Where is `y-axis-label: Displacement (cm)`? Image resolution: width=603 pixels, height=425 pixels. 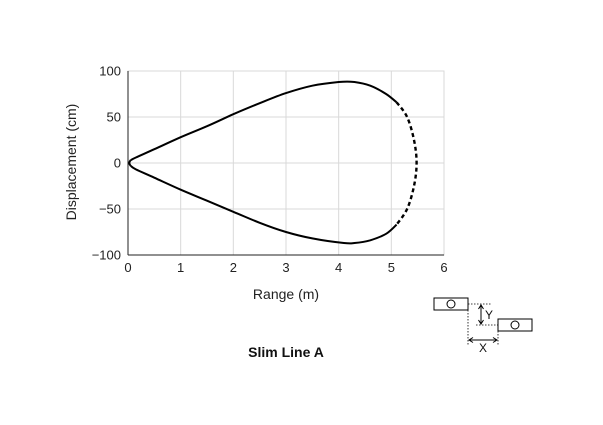 y-axis-label: Displacement (cm) is located at coordinates (71, 162).